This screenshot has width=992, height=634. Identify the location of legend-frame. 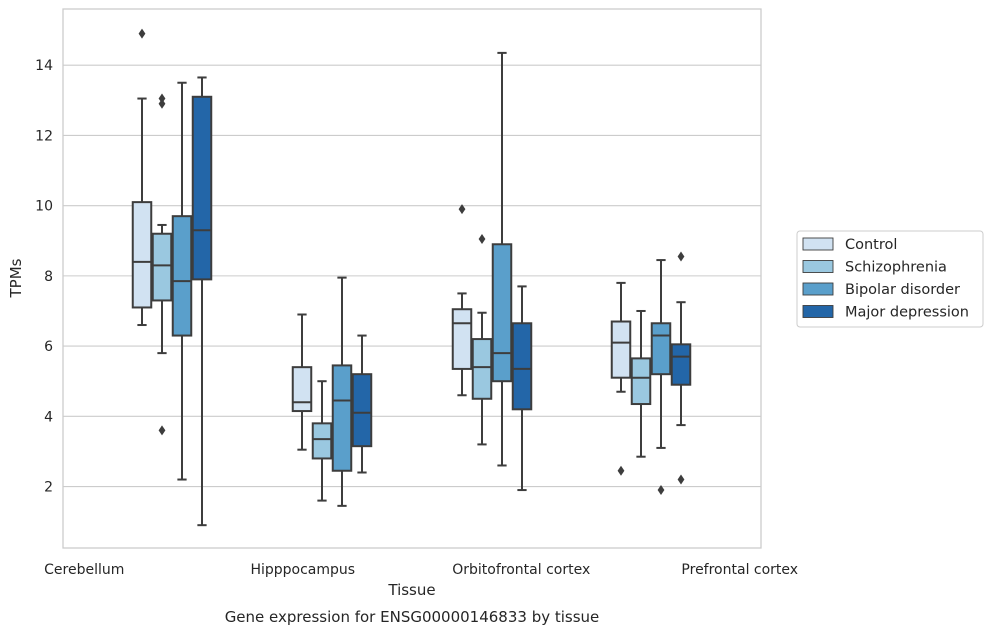
(890, 279).